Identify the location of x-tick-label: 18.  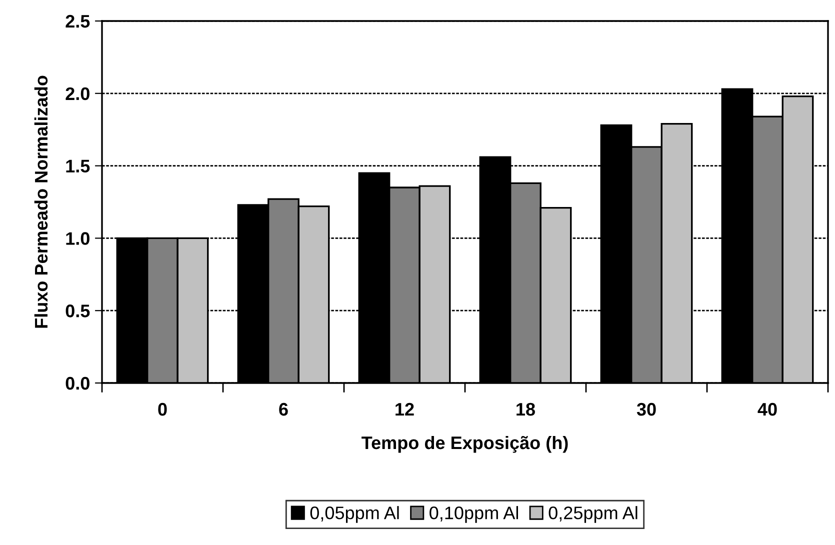
(525, 409).